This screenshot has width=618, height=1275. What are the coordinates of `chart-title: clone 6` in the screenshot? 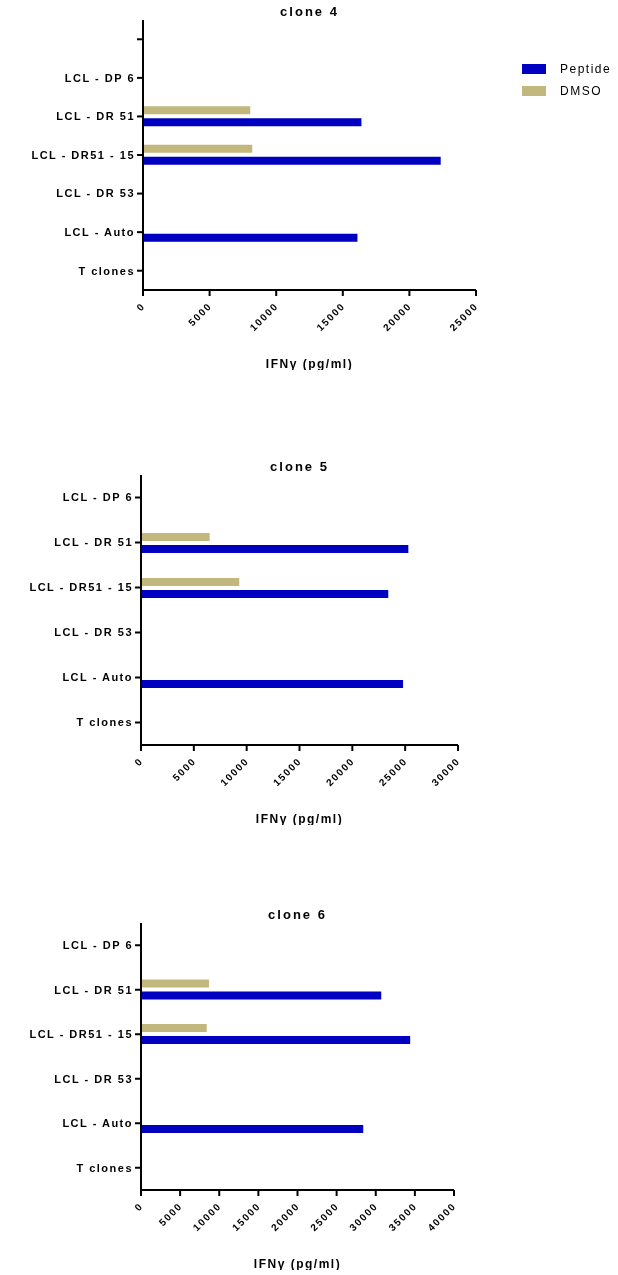 It's located at (297, 914).